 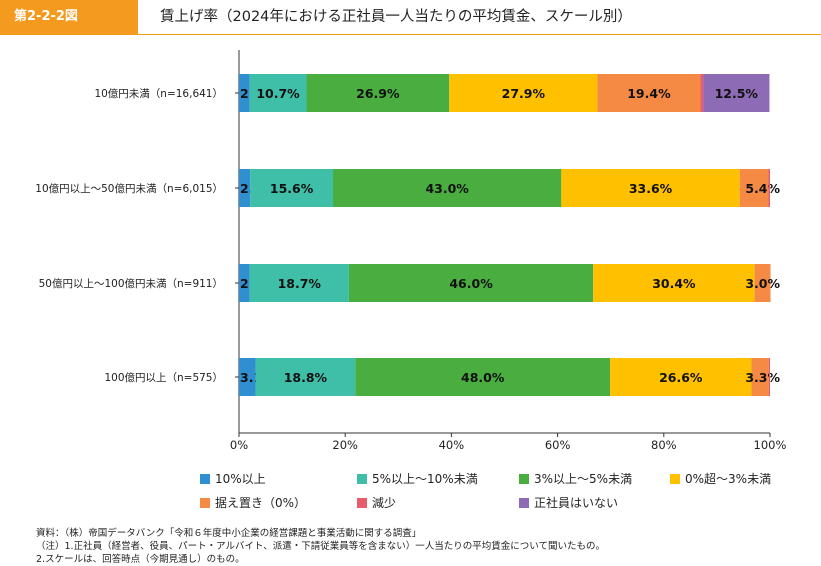 What do you see at coordinates (131, 283) in the screenshot?
I see `category-label: 50億円以上～100億円未満（n=911）` at bounding box center [131, 283].